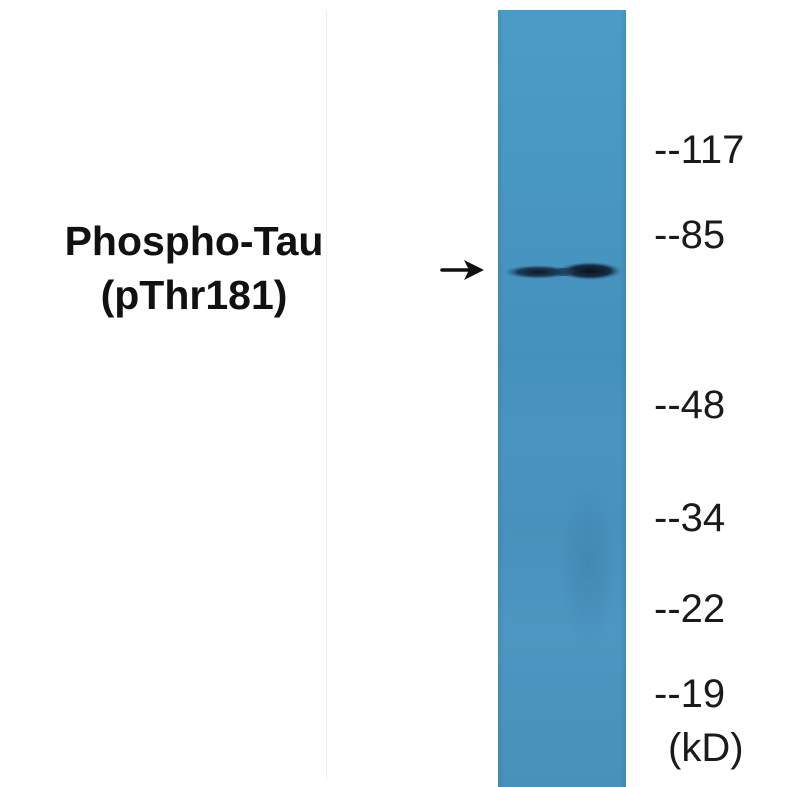  Describe the element at coordinates (563, 271) in the screenshot. I see `protein-band` at that location.